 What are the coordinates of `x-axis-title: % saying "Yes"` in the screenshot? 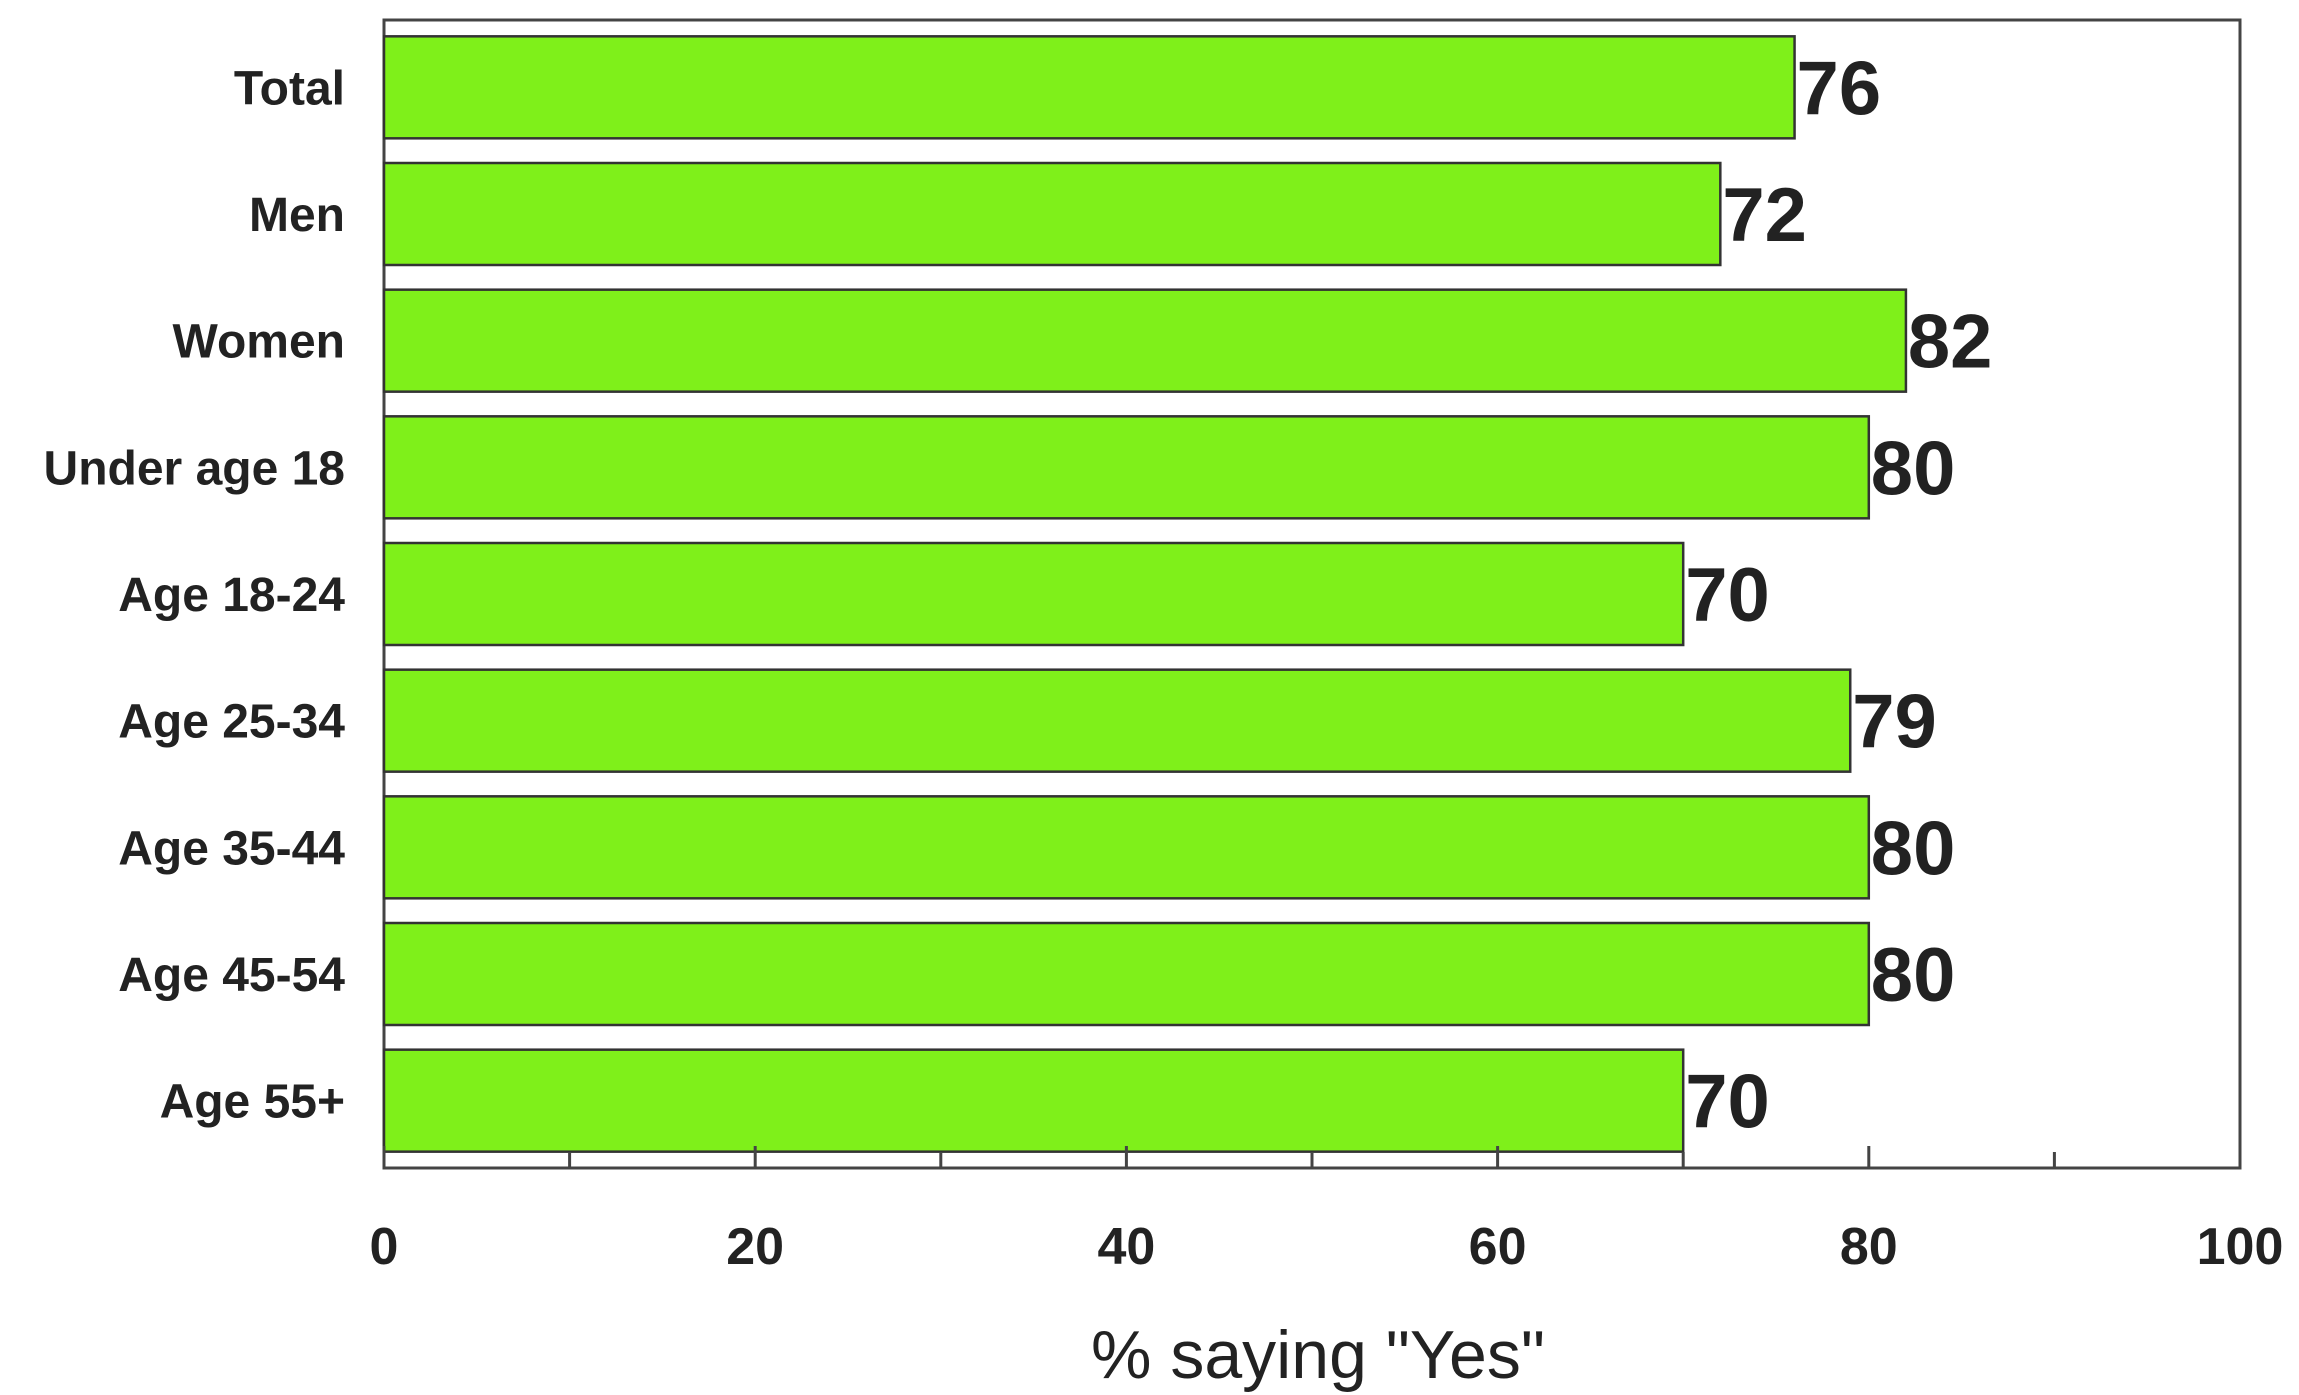 It's located at (1318, 1355).